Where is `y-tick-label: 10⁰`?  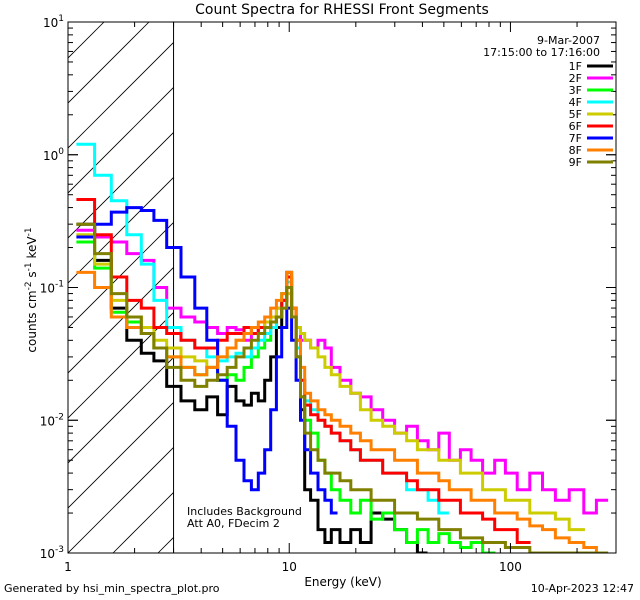 y-tick-label: 10⁰ is located at coordinates (53, 155).